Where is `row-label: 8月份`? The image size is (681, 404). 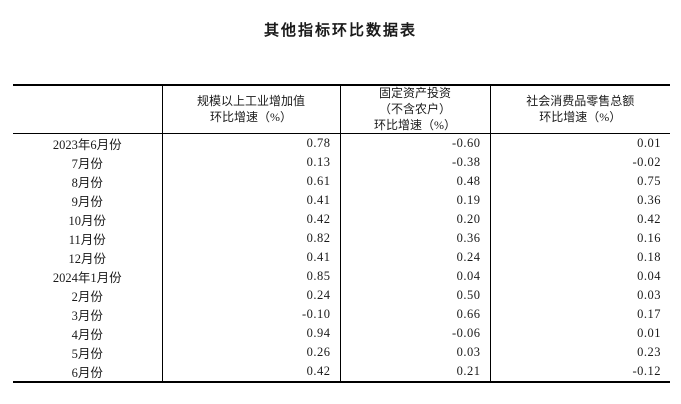 row-label: 8月份 is located at coordinates (88, 182).